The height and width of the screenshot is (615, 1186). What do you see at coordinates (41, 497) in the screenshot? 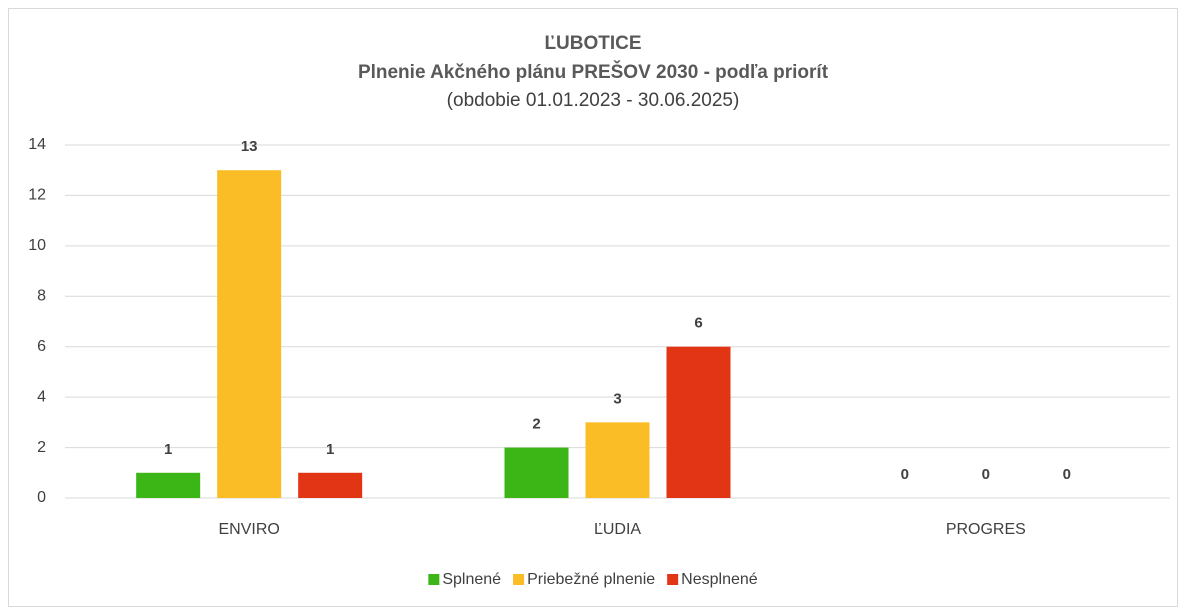
I see `y-tick-label: 0` at bounding box center [41, 497].